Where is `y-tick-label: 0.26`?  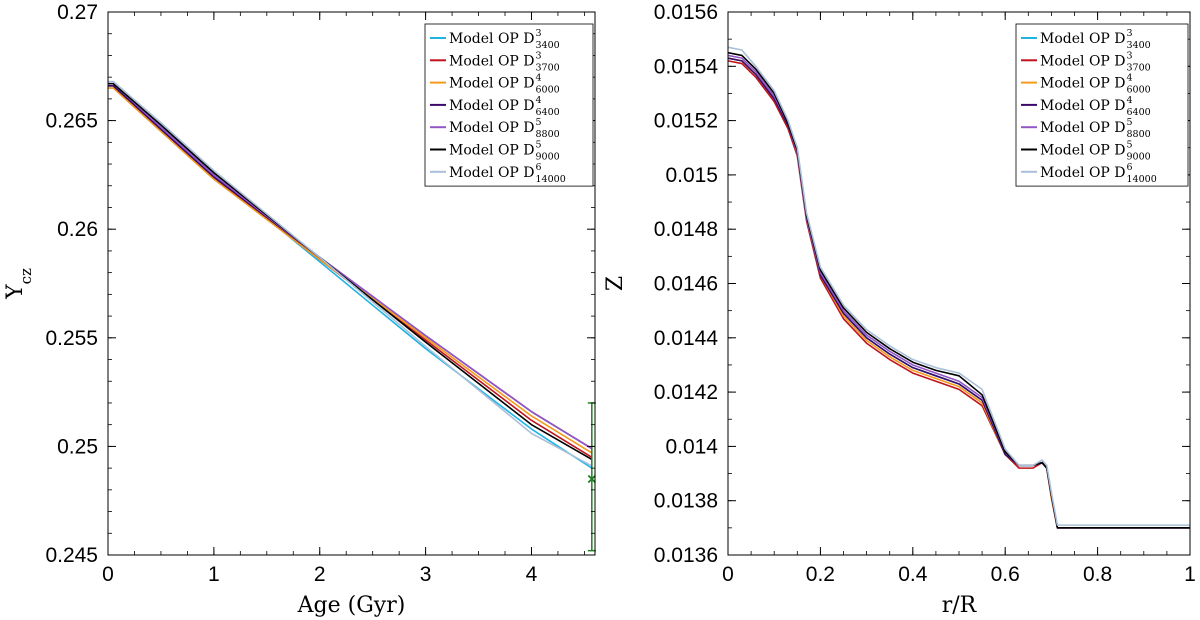
y-tick-label: 0.26 is located at coordinates (77, 229).